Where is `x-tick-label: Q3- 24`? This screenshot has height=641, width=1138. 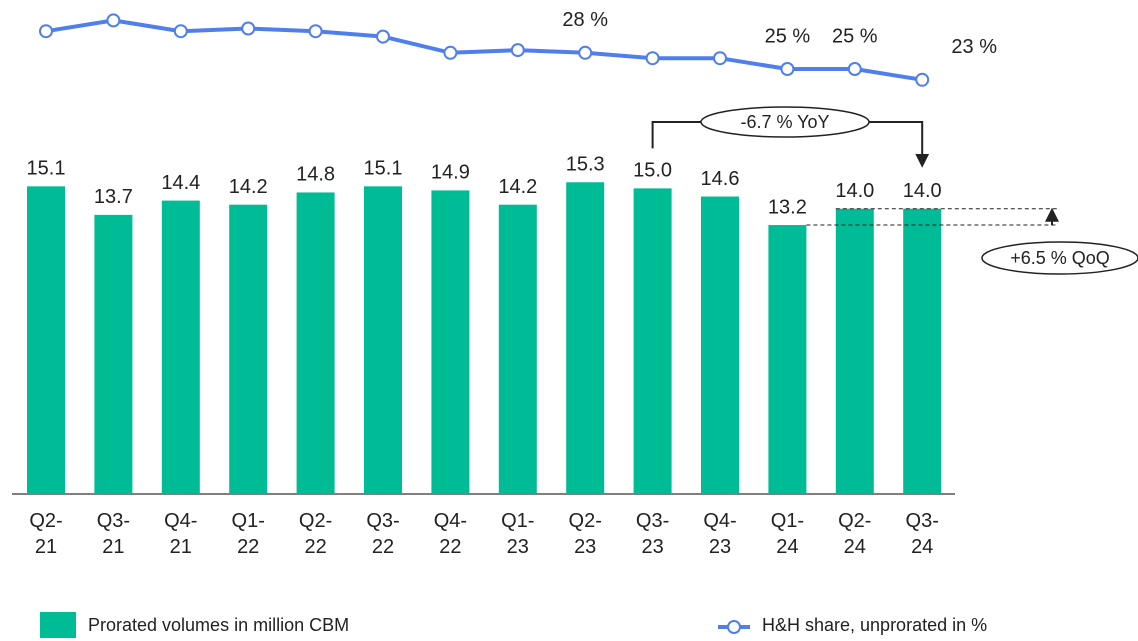
x-tick-label: Q3- 24 is located at coordinates (922, 534).